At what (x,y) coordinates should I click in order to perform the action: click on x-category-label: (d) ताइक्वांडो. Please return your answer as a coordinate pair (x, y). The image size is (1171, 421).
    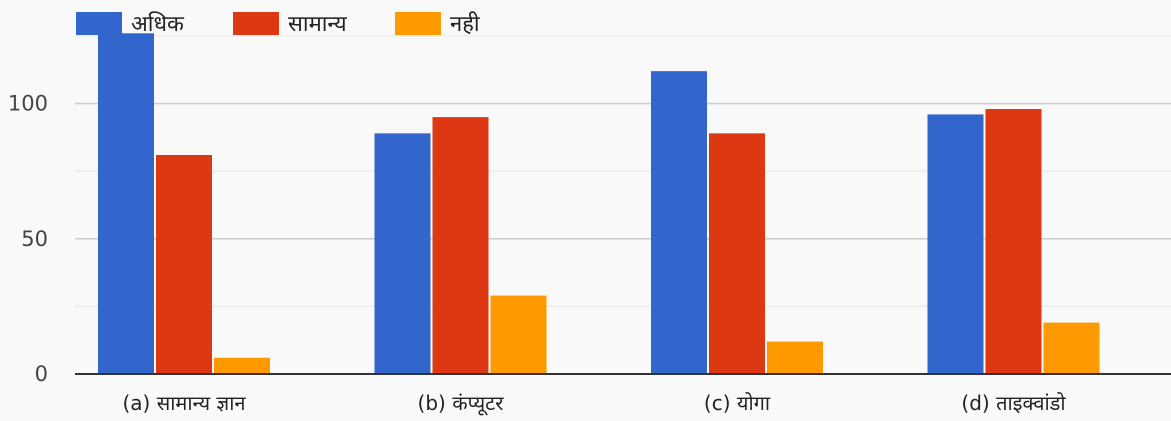
    Looking at the image, I should click on (1013, 403).